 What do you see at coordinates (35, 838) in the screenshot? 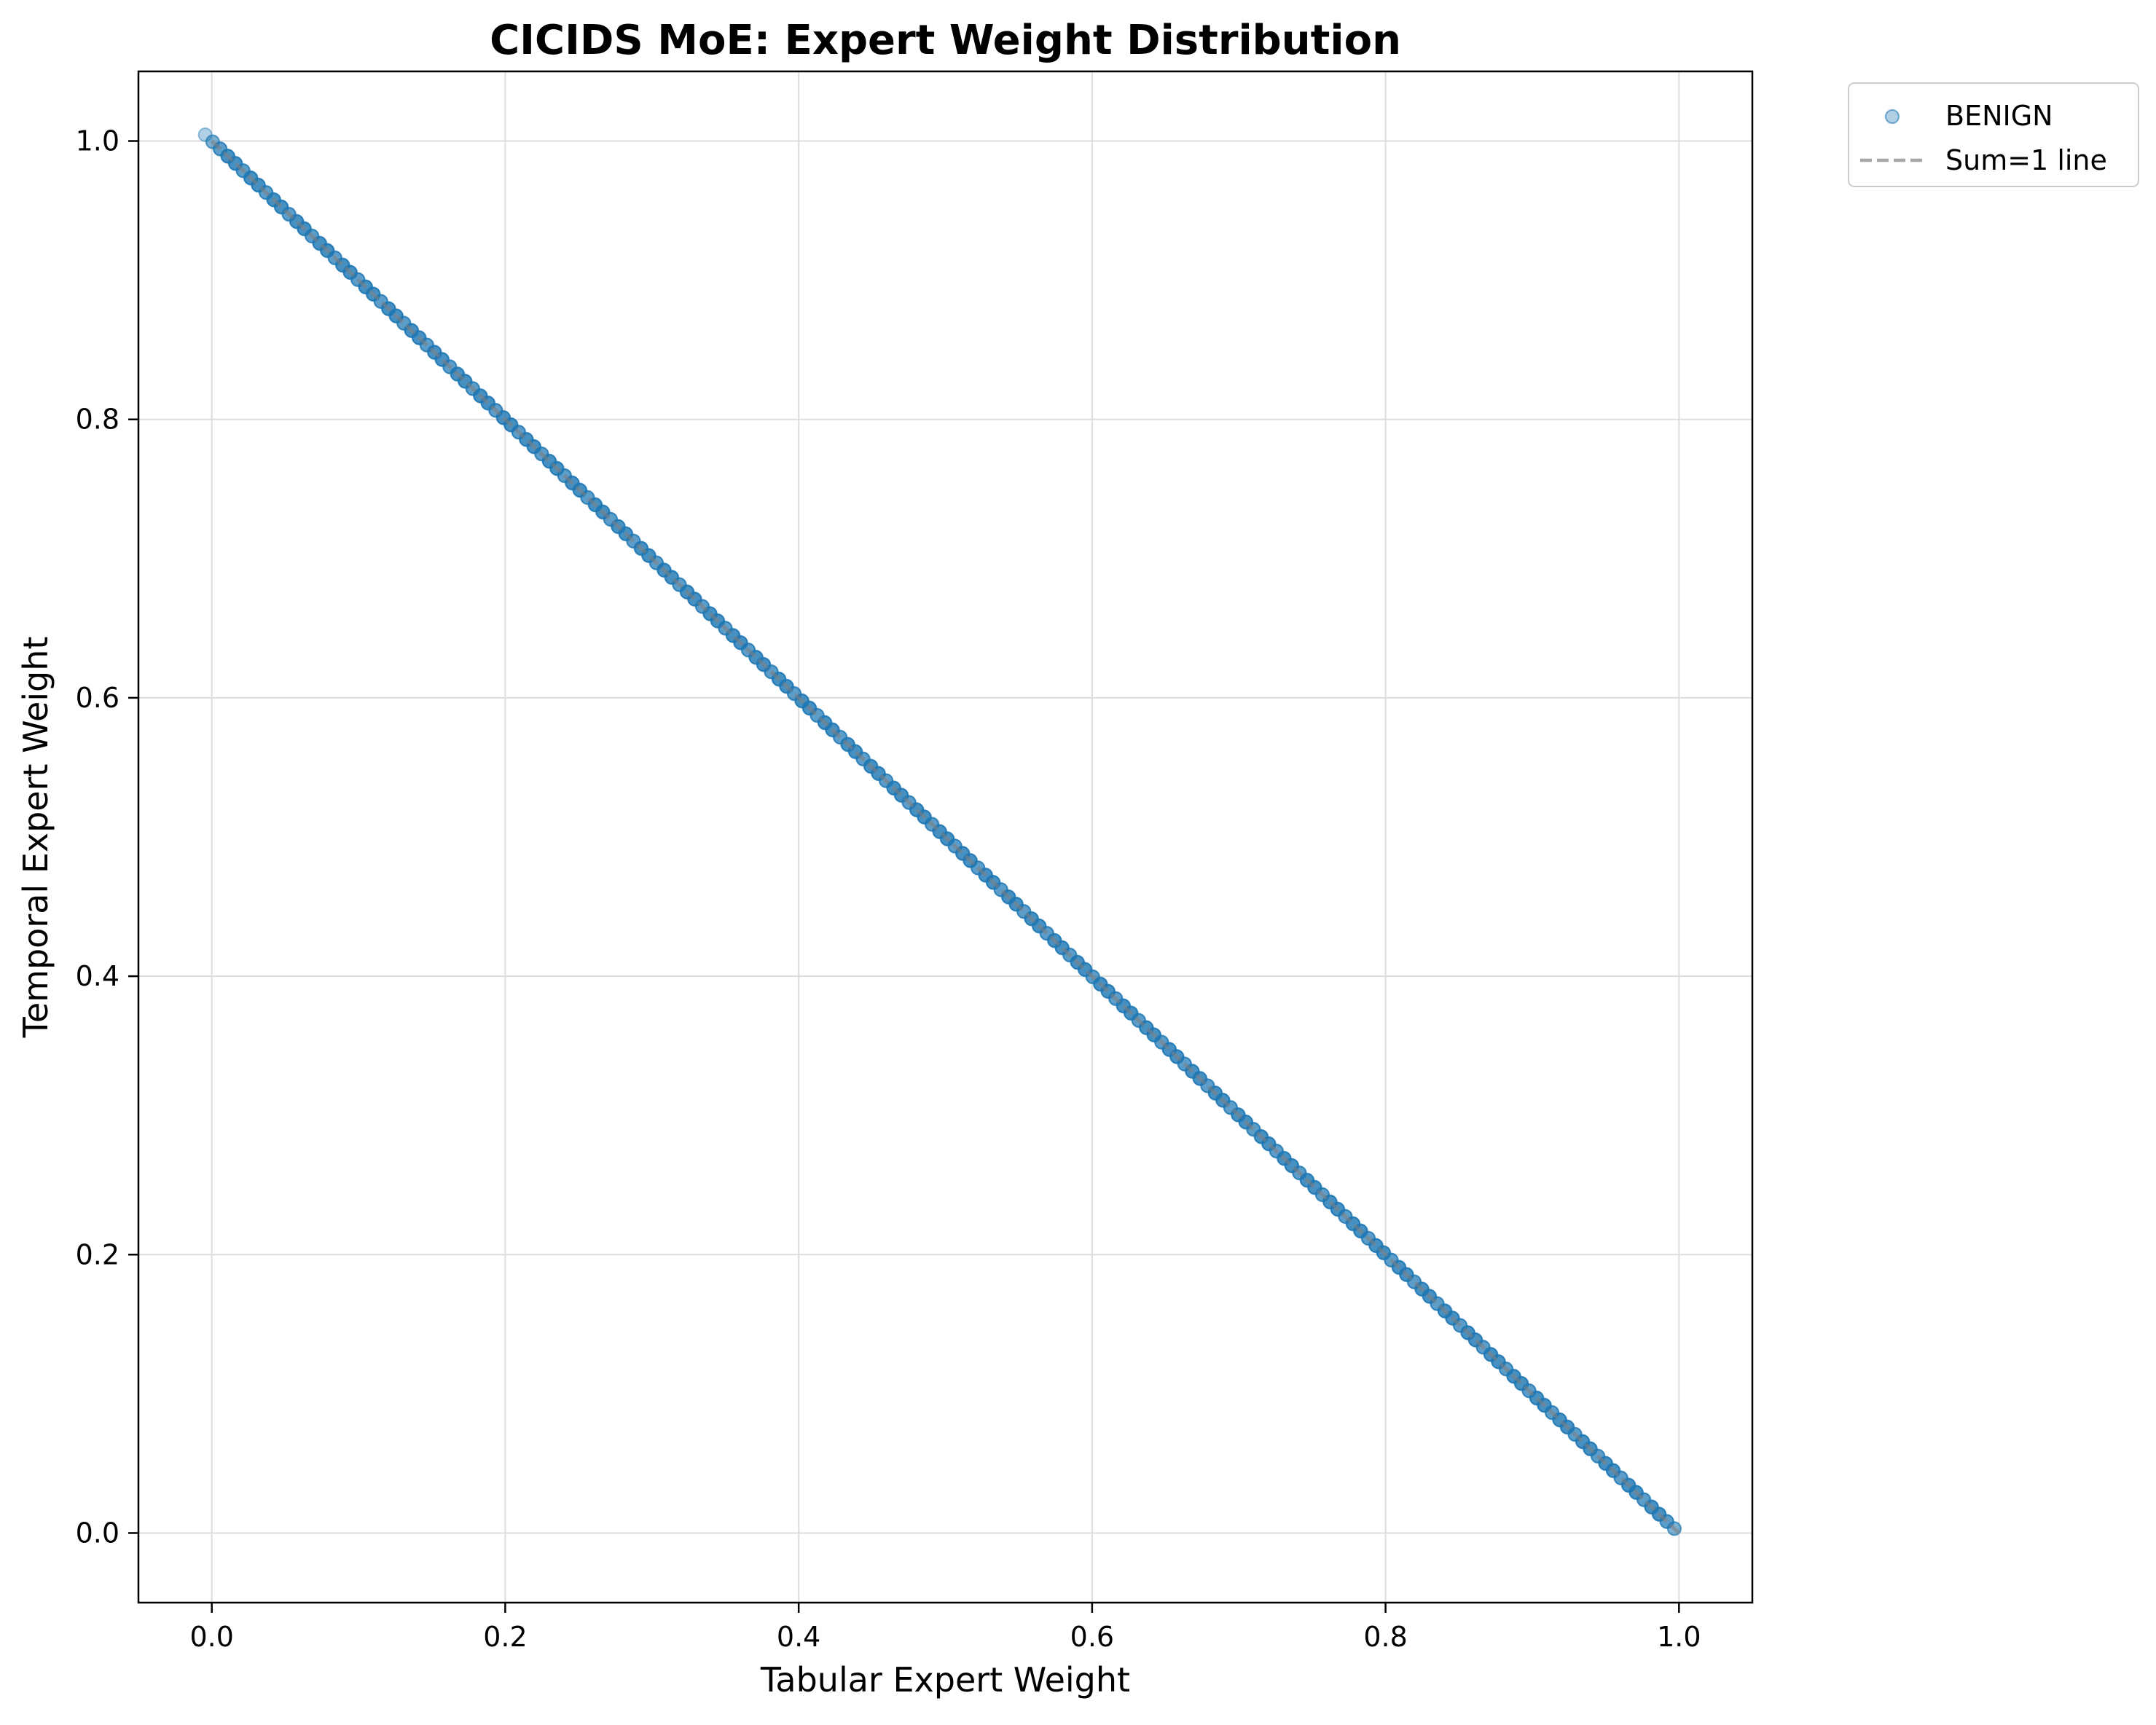
I see `y-axis-label: Temporal Expert Weight` at bounding box center [35, 838].